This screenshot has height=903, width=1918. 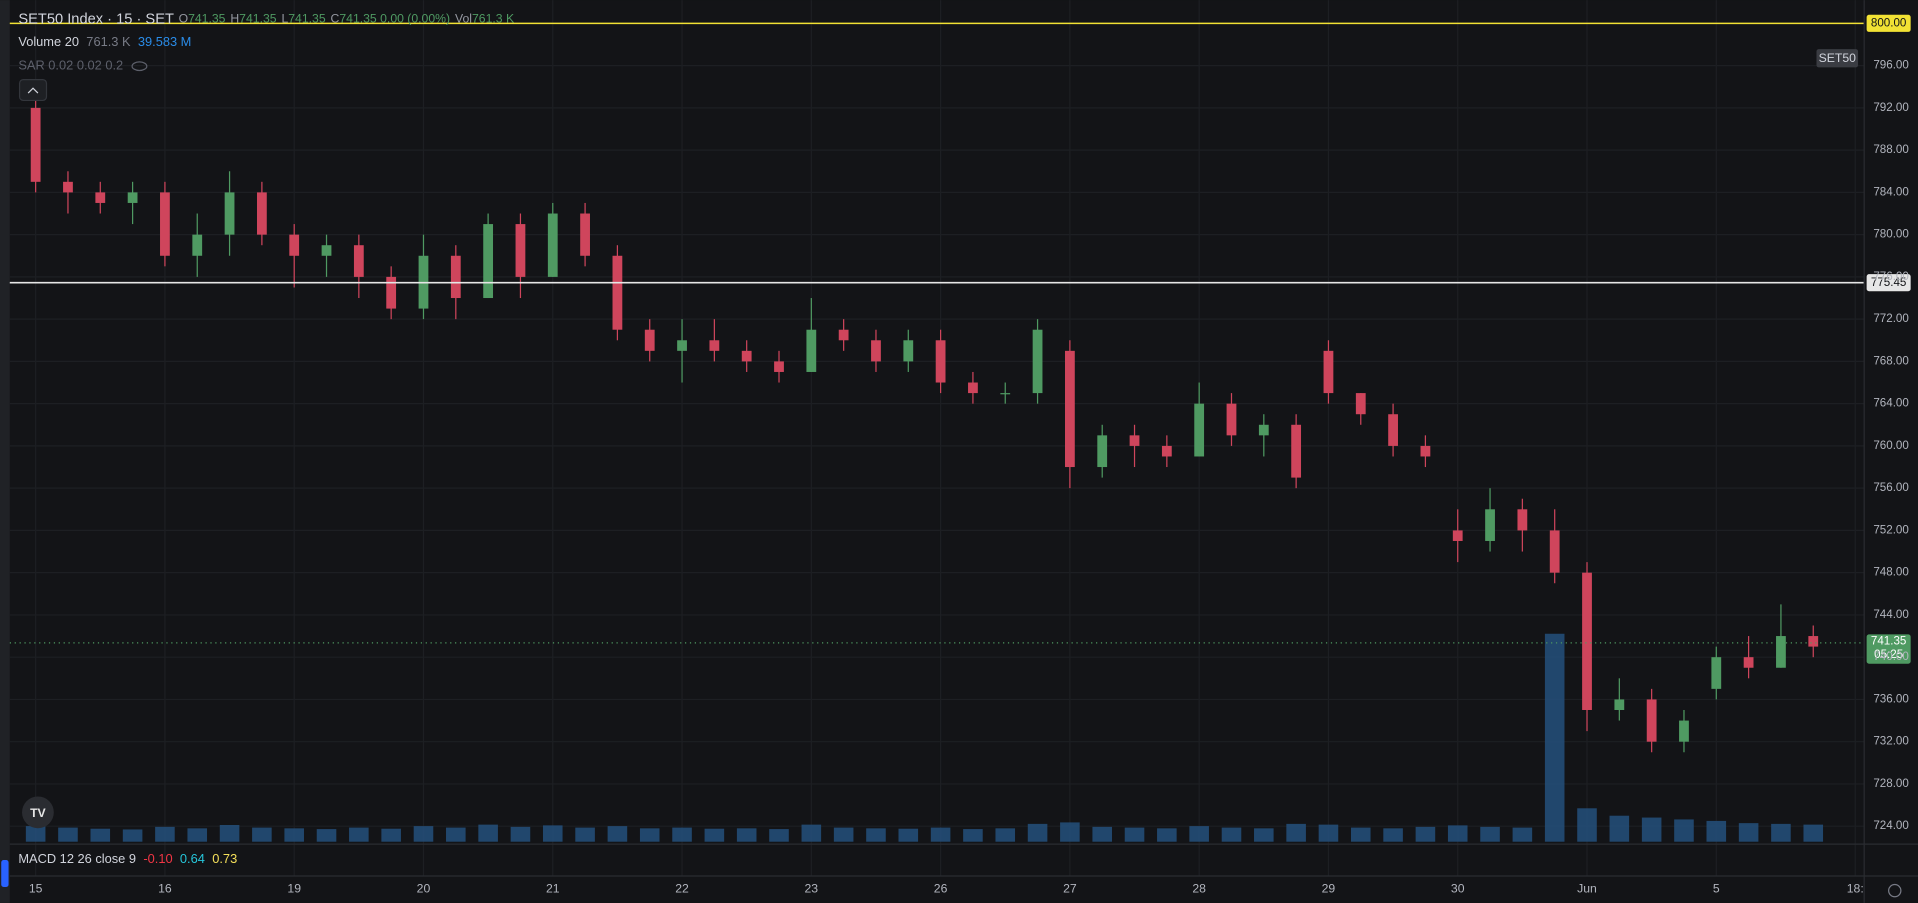 What do you see at coordinates (38, 812) in the screenshot?
I see `logo` at bounding box center [38, 812].